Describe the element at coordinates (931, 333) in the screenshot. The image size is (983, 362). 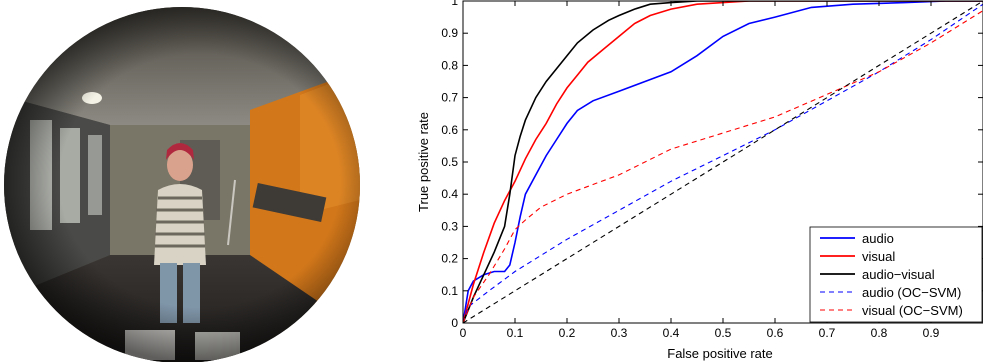
I see `x-tick-label: 0.9` at that location.